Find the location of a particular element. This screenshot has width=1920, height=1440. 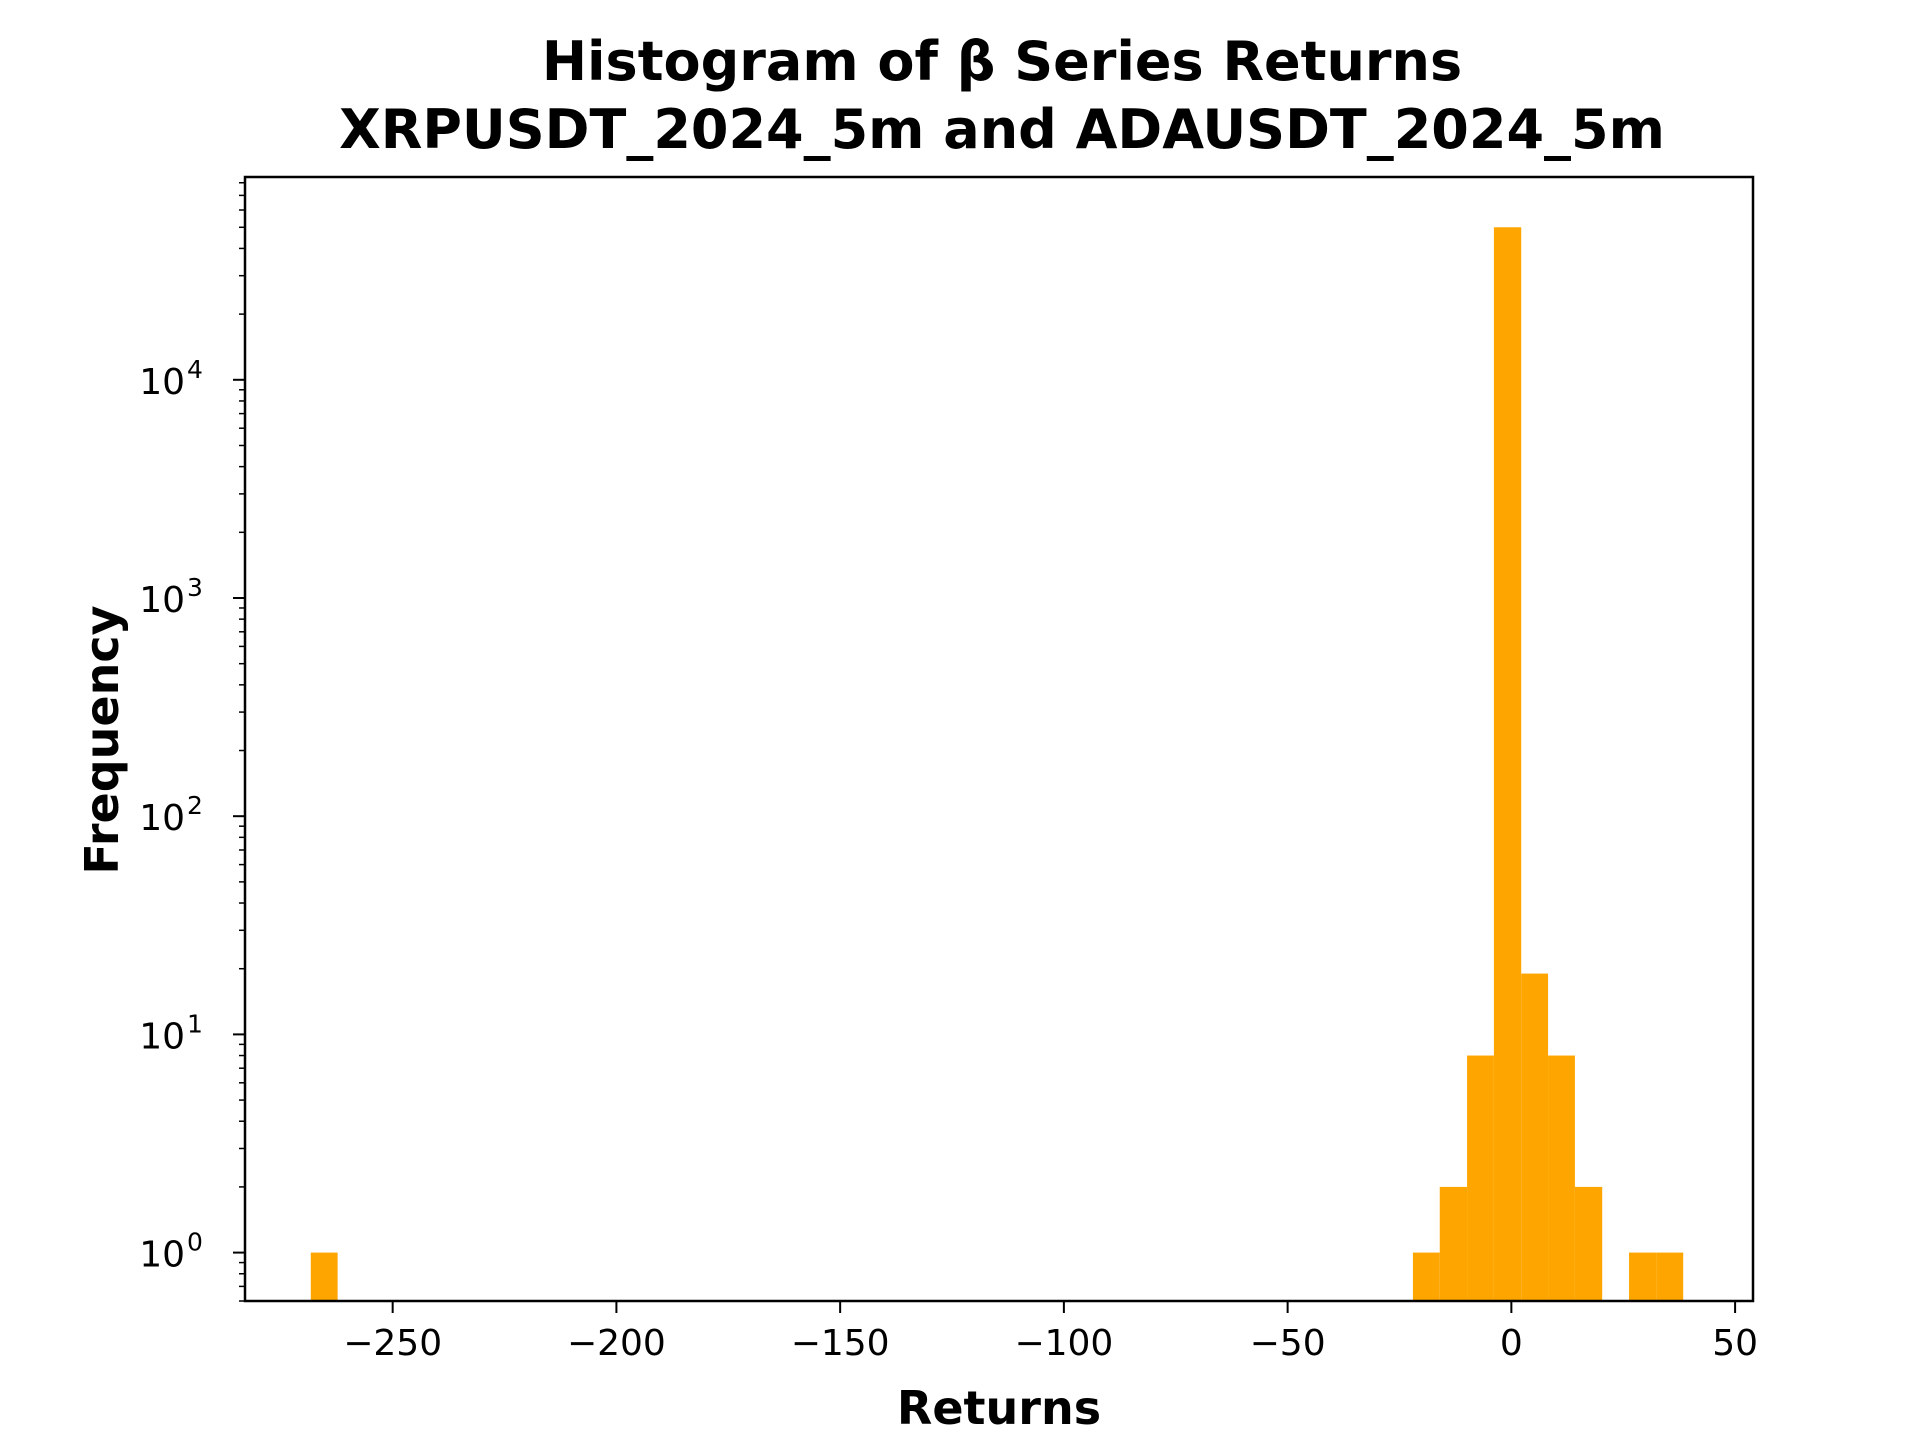

x-tick-label: −200 is located at coordinates (616, 1343).